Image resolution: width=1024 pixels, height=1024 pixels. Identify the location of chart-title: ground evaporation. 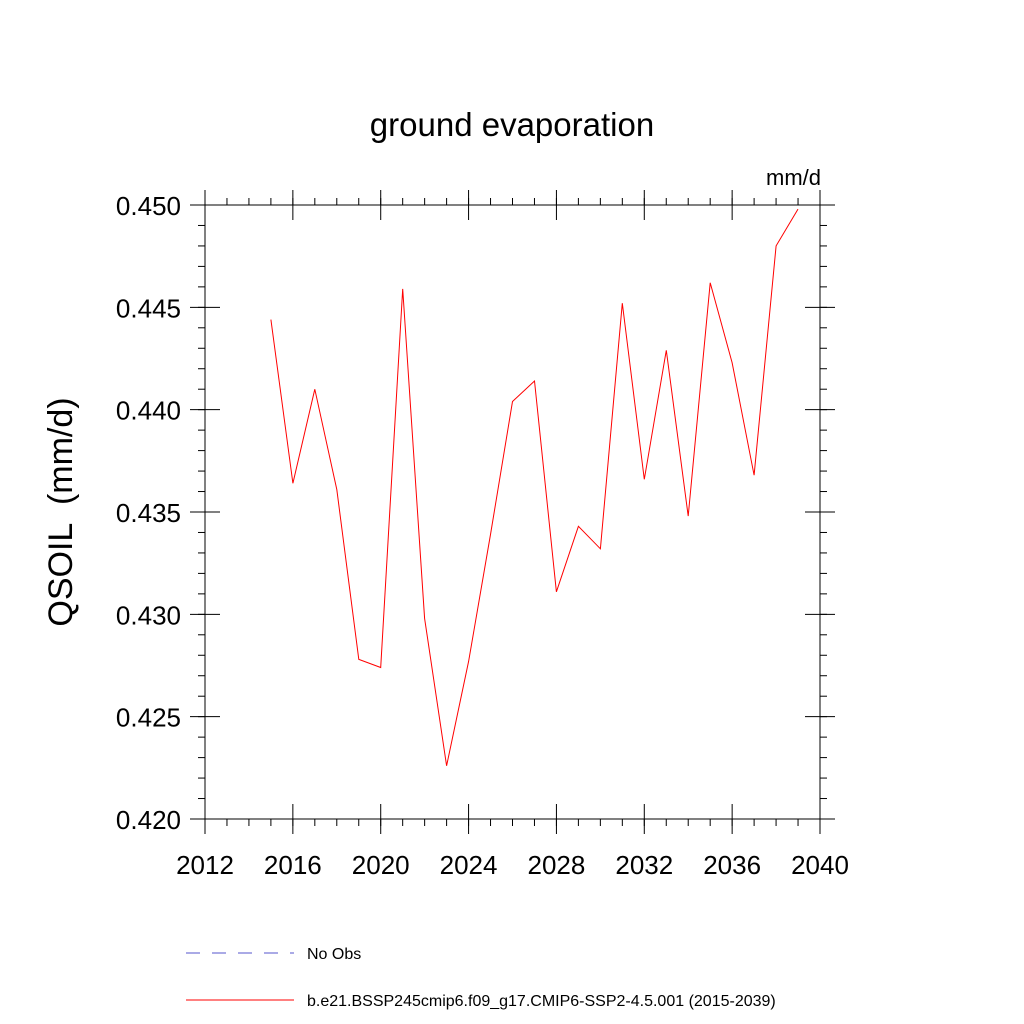
(512, 124).